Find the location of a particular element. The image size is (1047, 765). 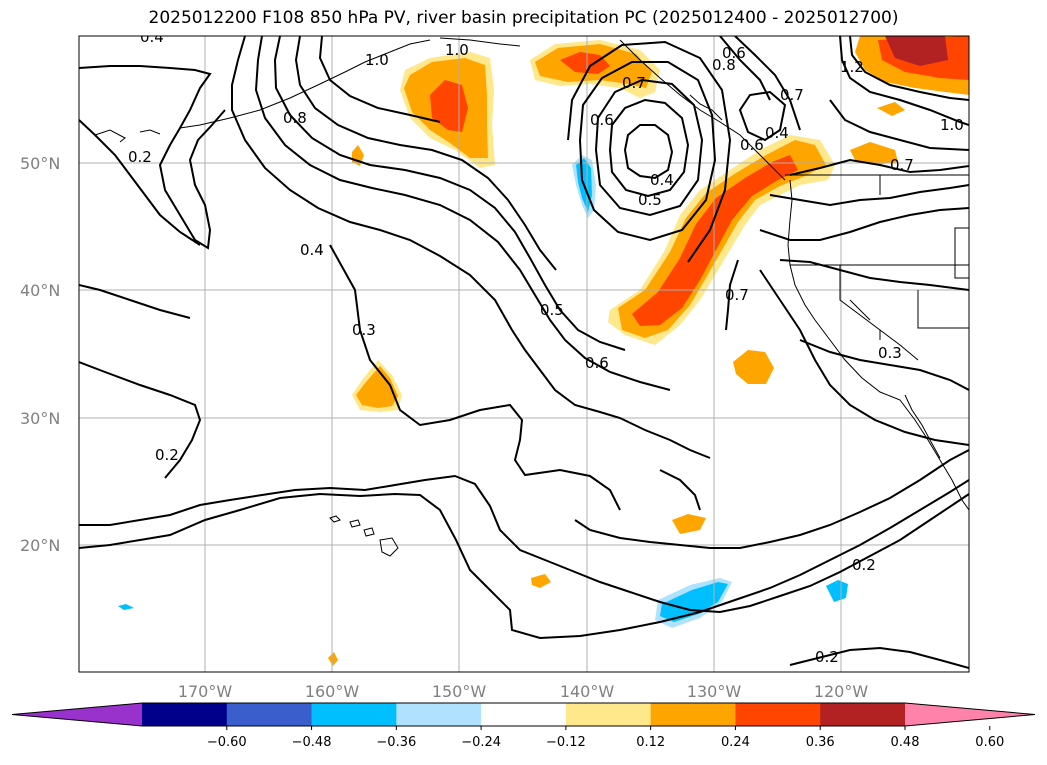

latitude-labels: 50°N 40°N 30°N 20°N is located at coordinates (40, 354).